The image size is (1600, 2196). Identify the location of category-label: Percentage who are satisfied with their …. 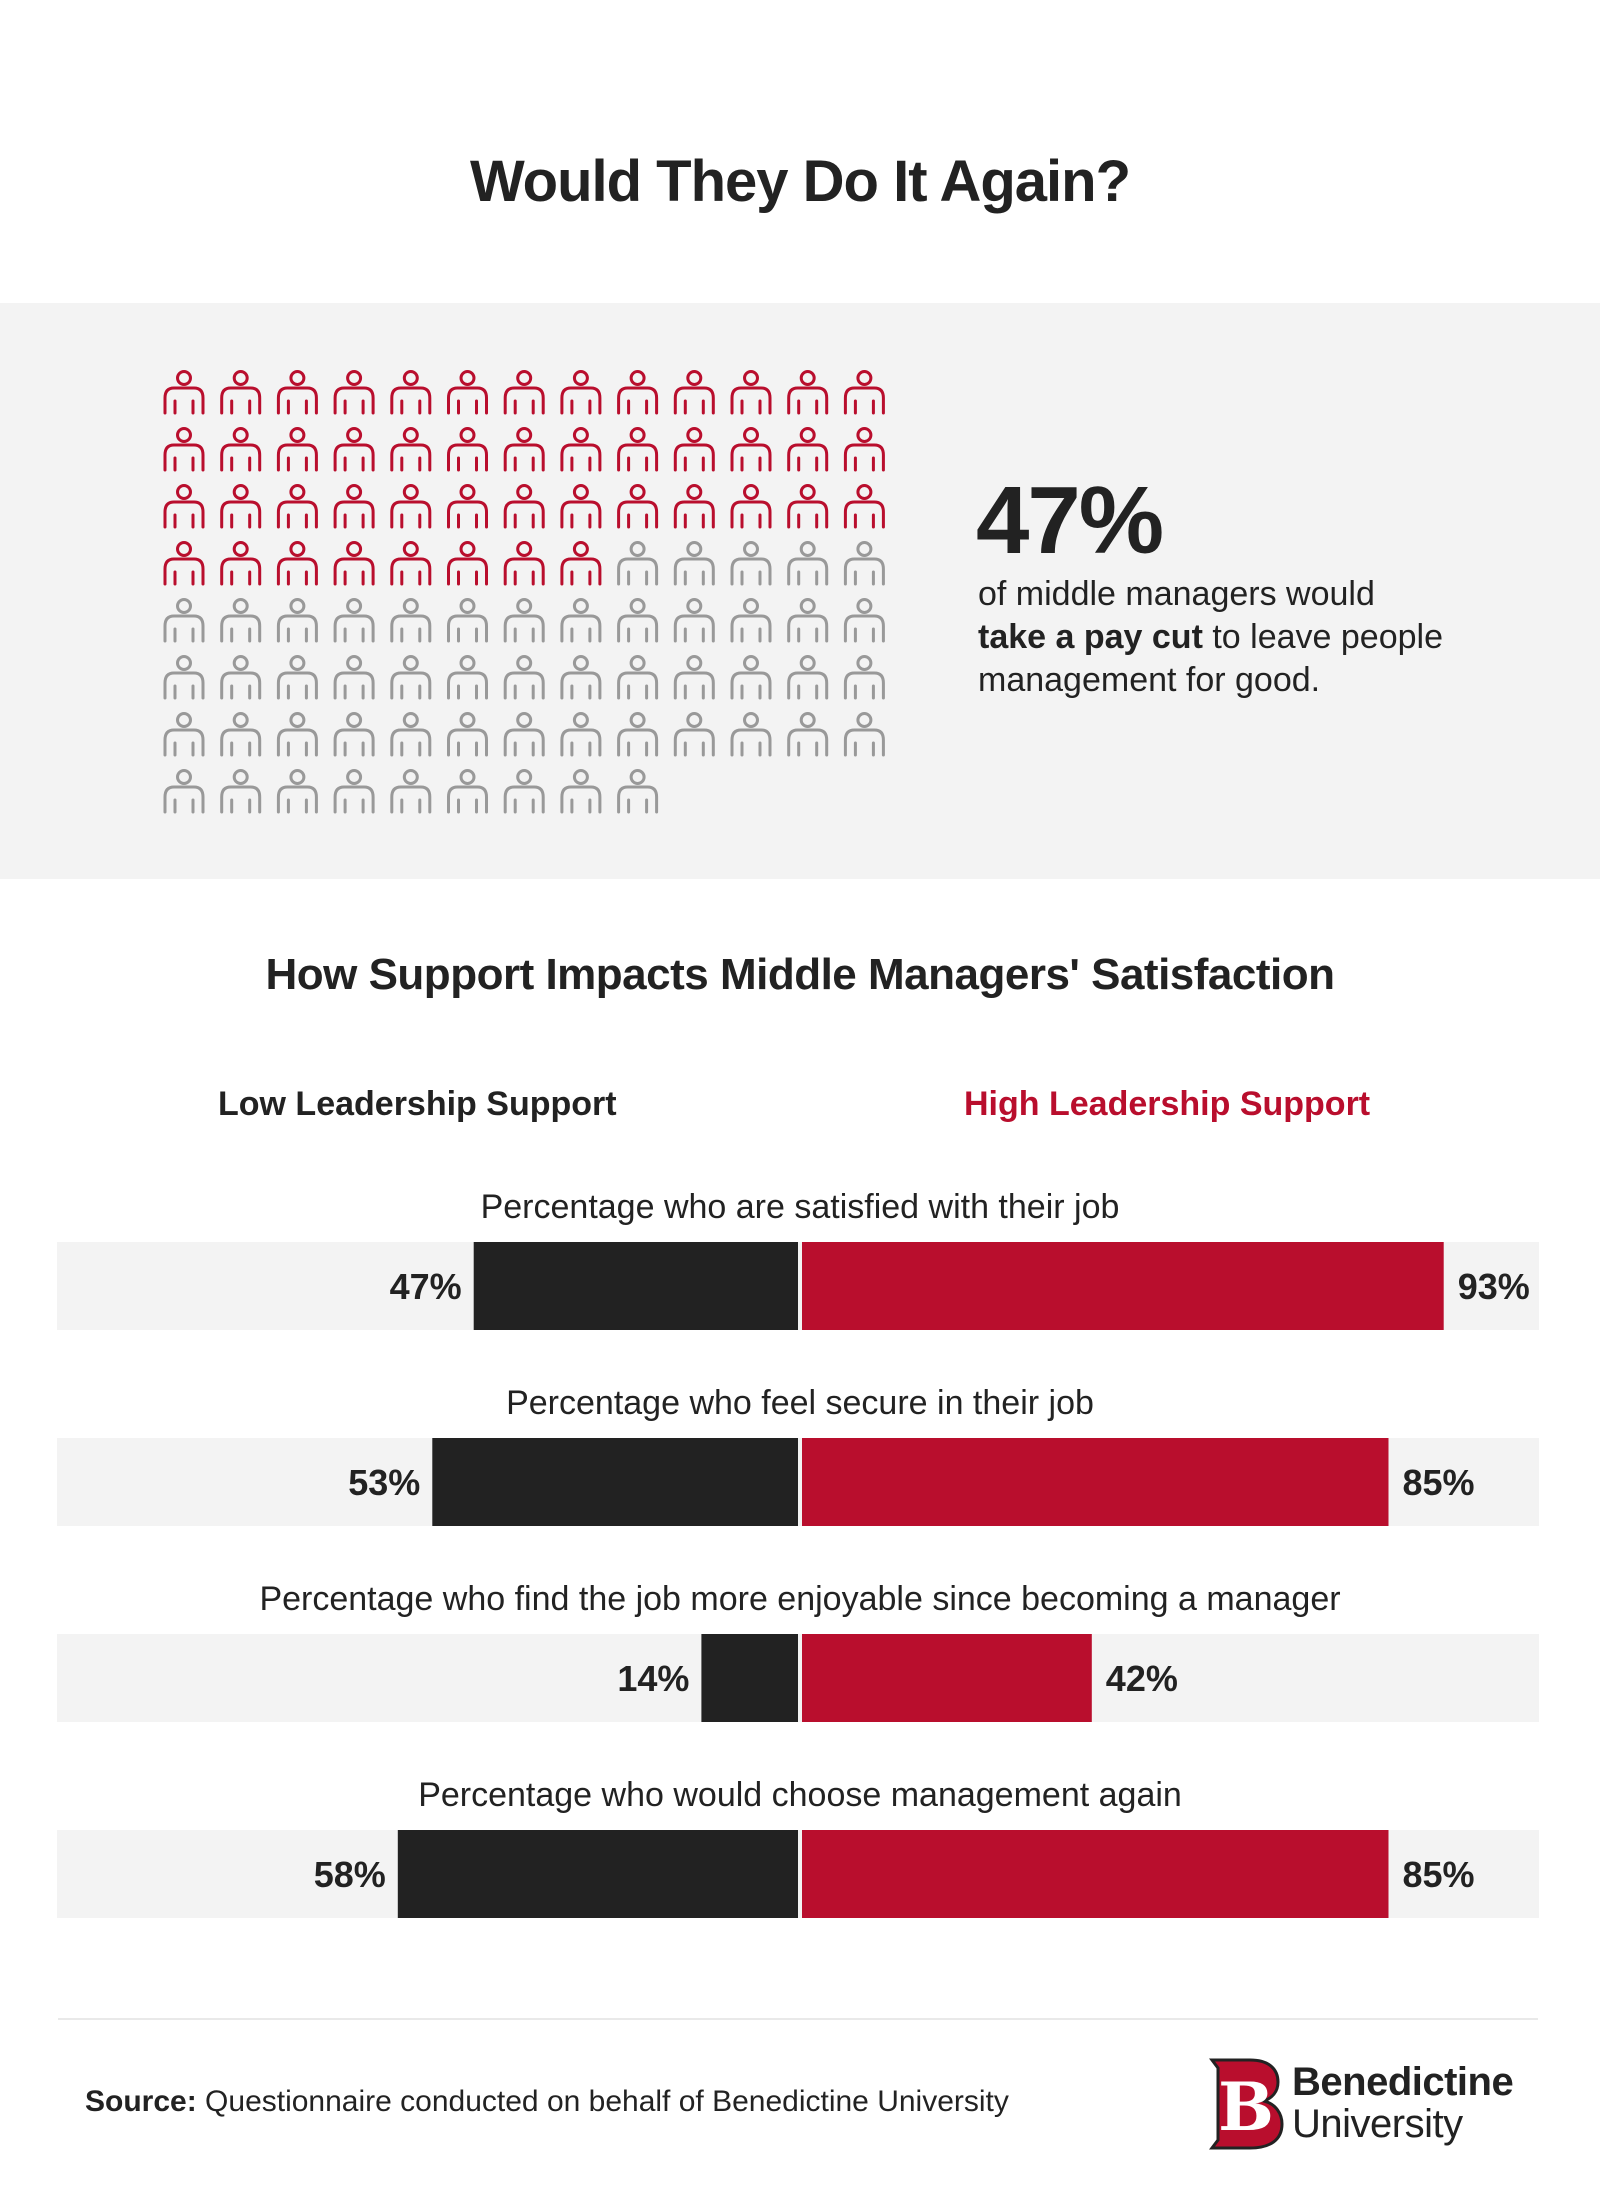
(800, 1207).